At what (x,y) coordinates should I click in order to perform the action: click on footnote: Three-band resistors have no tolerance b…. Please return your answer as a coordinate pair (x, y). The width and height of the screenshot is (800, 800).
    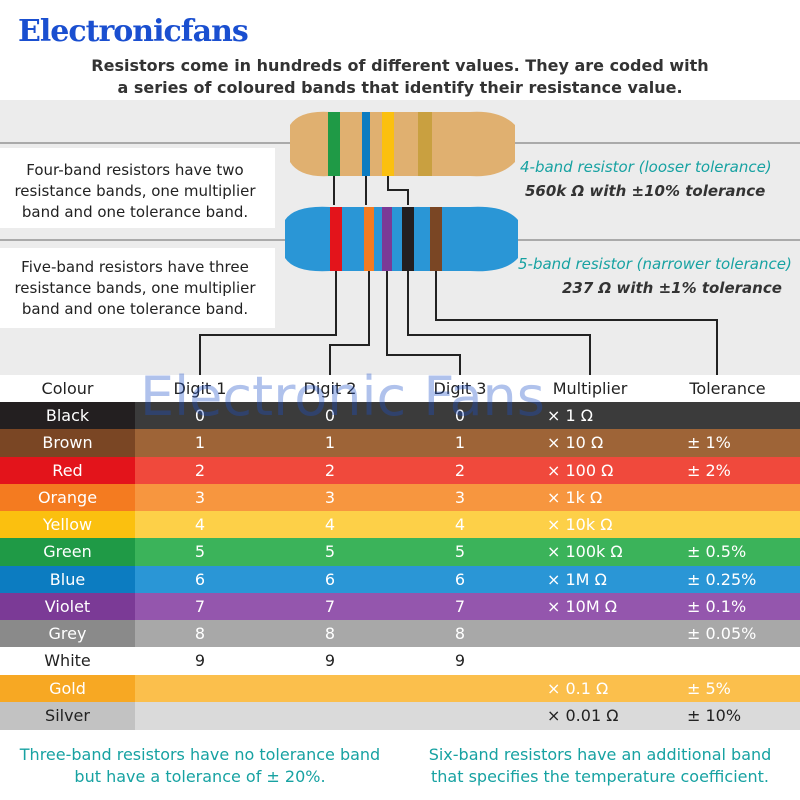
    Looking at the image, I should click on (200, 766).